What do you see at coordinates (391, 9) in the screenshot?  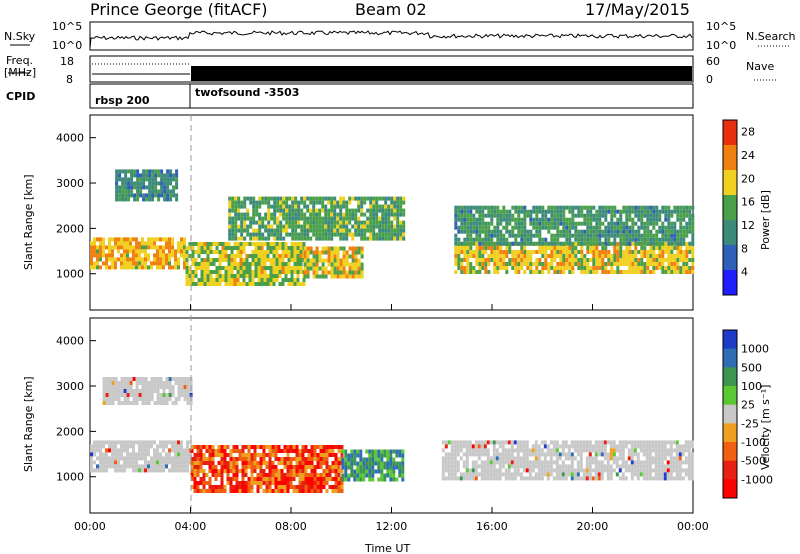 I see `beam-title: Beam 02` at bounding box center [391, 9].